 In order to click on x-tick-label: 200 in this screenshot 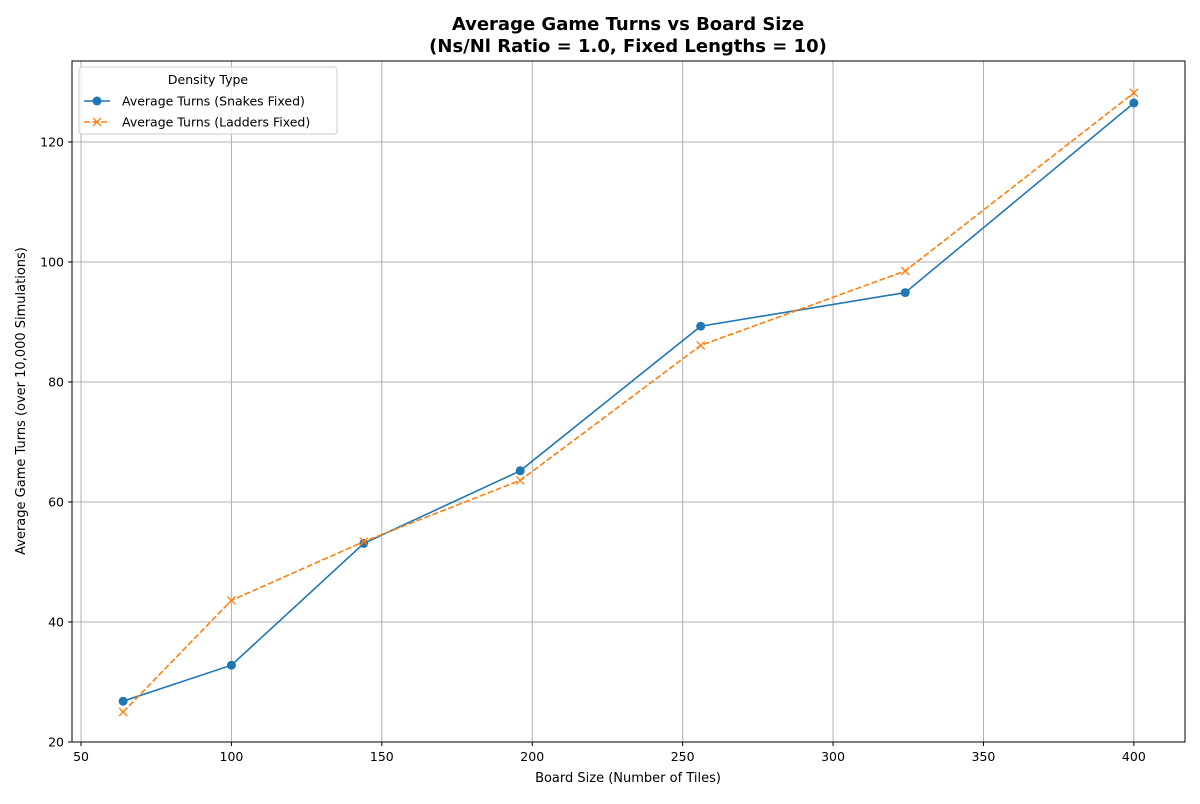, I will do `click(532, 756)`.